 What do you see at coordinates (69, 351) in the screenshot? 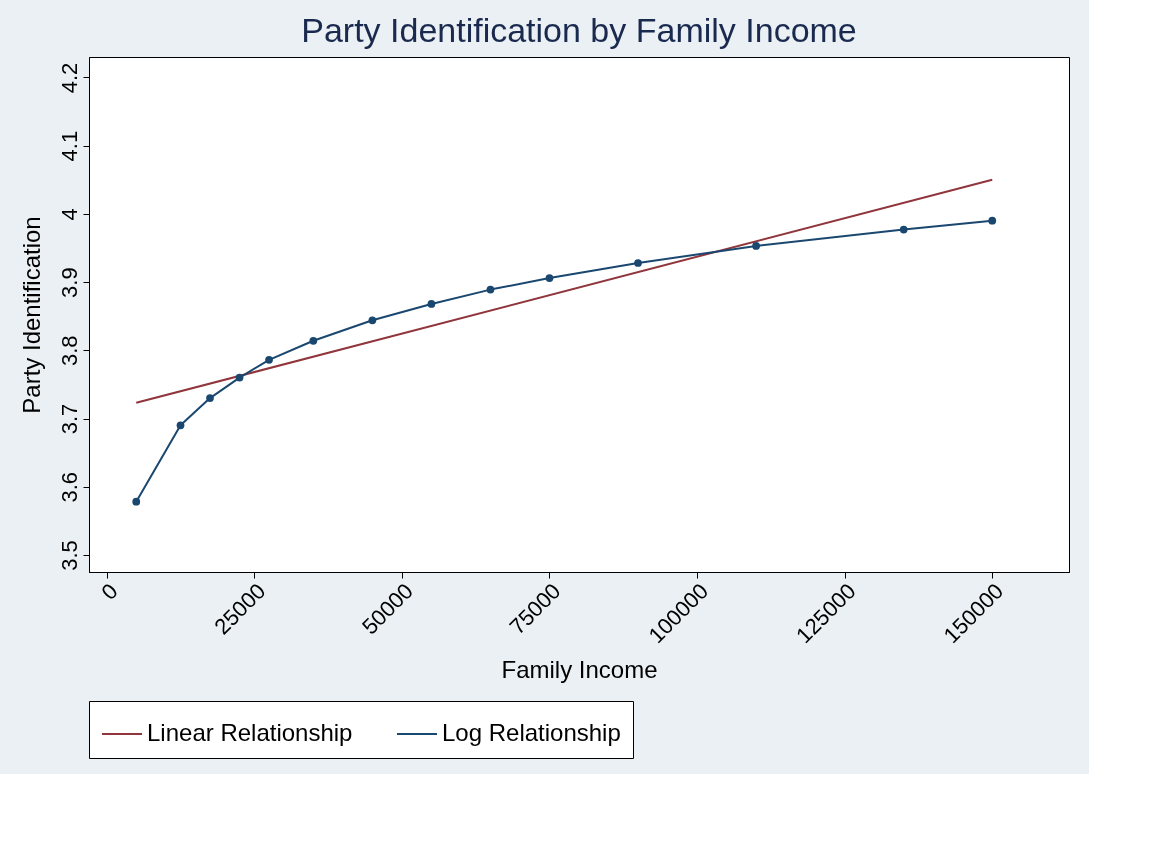
I see `y-tick-label: 3.8` at bounding box center [69, 351].